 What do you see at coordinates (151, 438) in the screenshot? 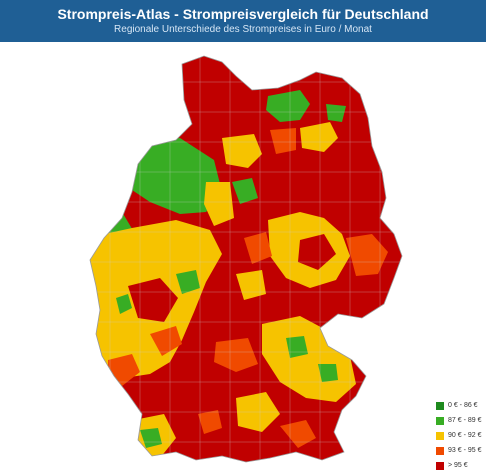
I see `region-southwest-green` at bounding box center [151, 438].